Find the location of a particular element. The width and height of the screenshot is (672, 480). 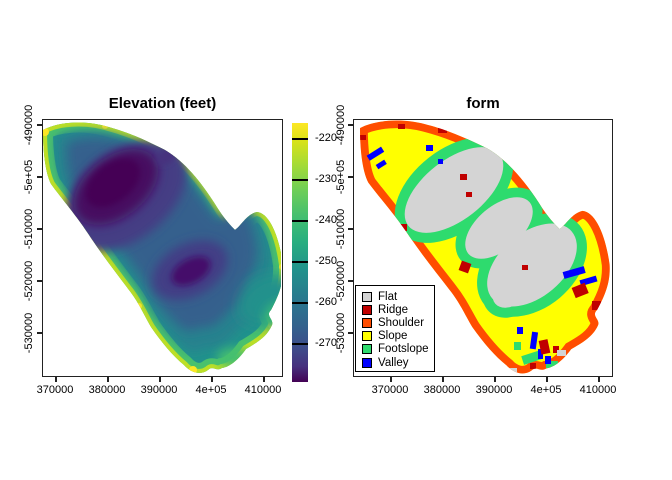

legend-item-valley: Valley is located at coordinates (398, 362).